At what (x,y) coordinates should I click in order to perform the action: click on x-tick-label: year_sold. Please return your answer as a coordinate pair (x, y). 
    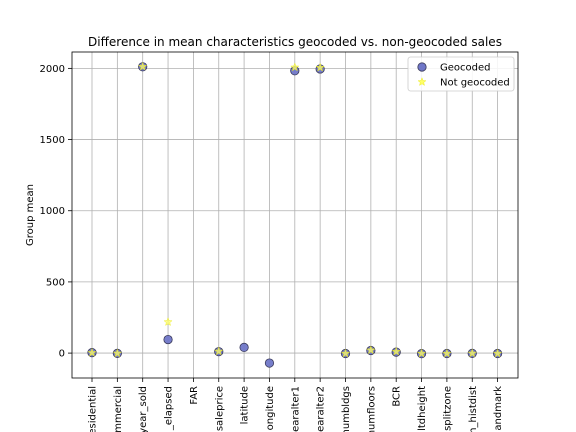
    Looking at the image, I should click on (143, 409).